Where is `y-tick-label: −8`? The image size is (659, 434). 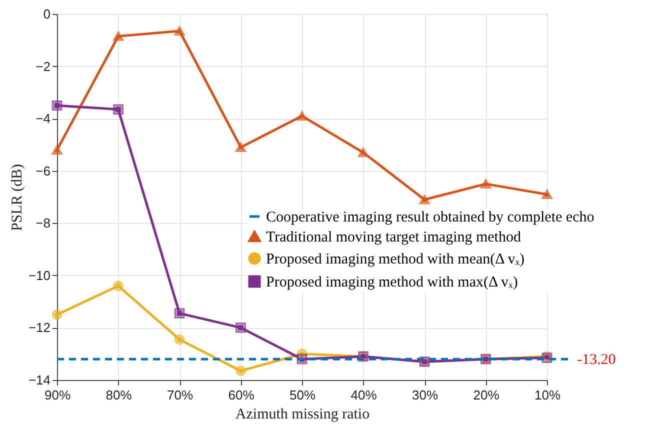
y-tick-label: −8 is located at coordinates (43, 223).